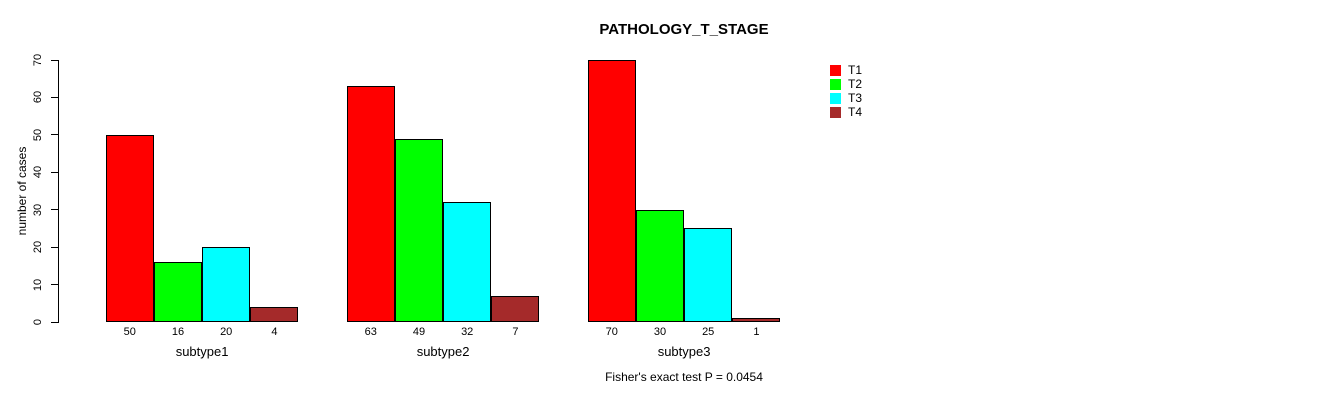 This screenshot has height=400, width=1340. What do you see at coordinates (846, 84) in the screenshot?
I see `legend-item-T2: T2` at bounding box center [846, 84].